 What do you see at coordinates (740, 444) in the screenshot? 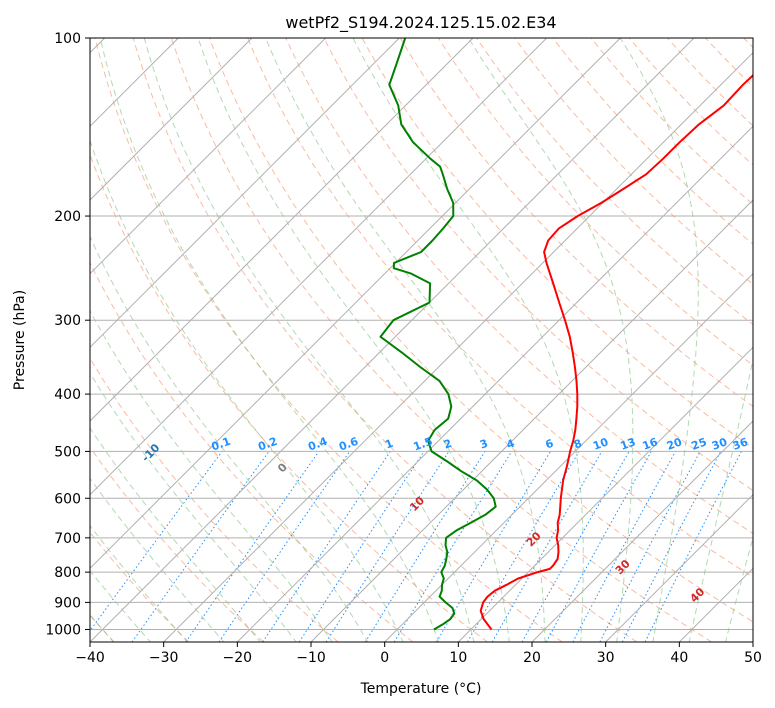
I see `mixing-ratio-label: 36` at bounding box center [740, 444].